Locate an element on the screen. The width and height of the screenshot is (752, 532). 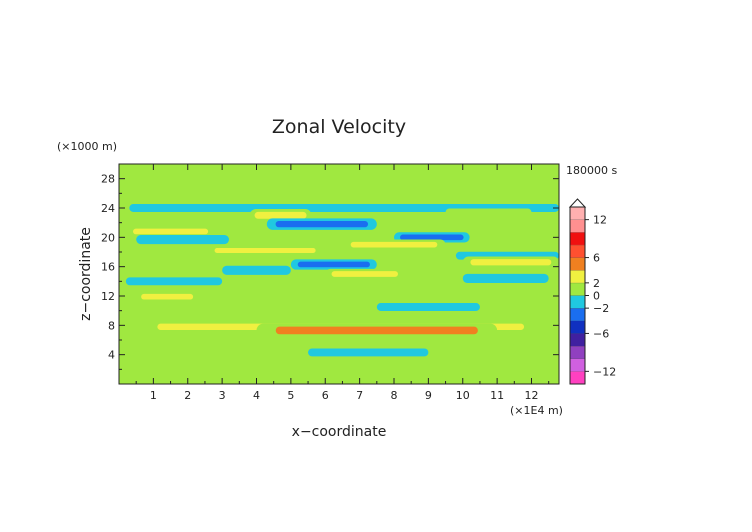
colorbar: 12 6 20−2 −6 −12 is located at coordinates (592, 291).